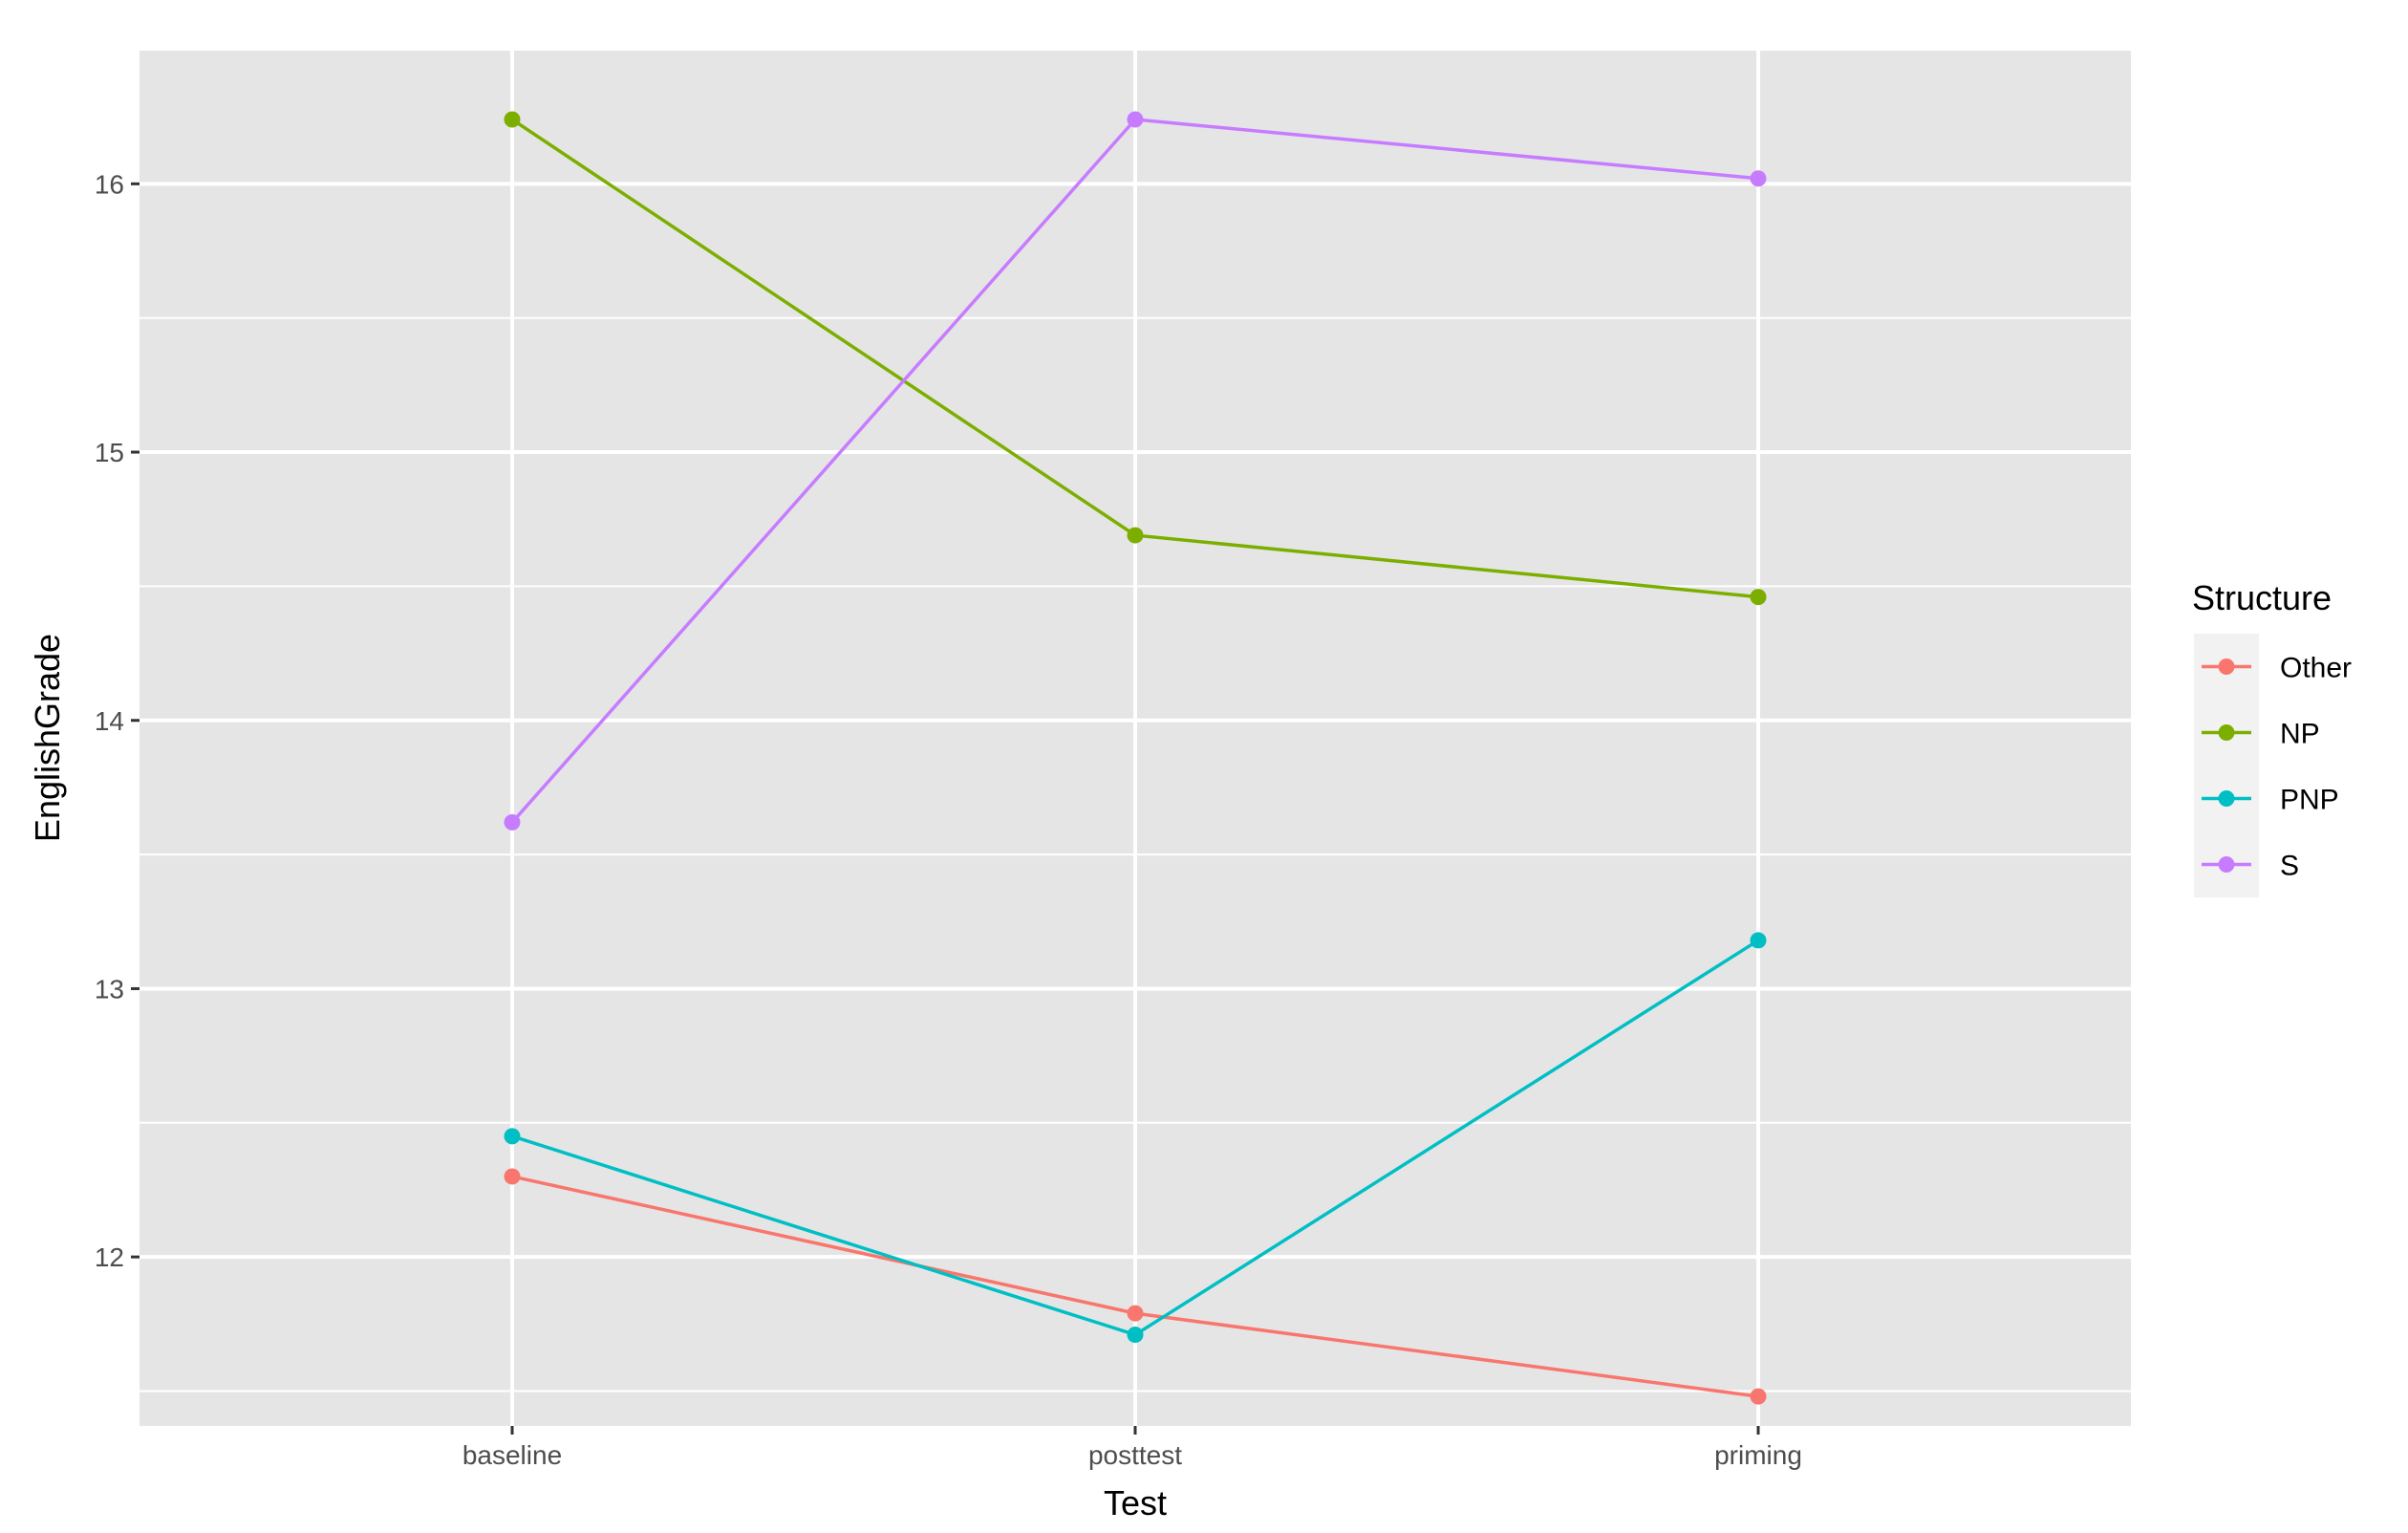 The height and width of the screenshot is (1533, 2408). What do you see at coordinates (2227, 667) in the screenshot?
I see `legend-key-point-other` at bounding box center [2227, 667].